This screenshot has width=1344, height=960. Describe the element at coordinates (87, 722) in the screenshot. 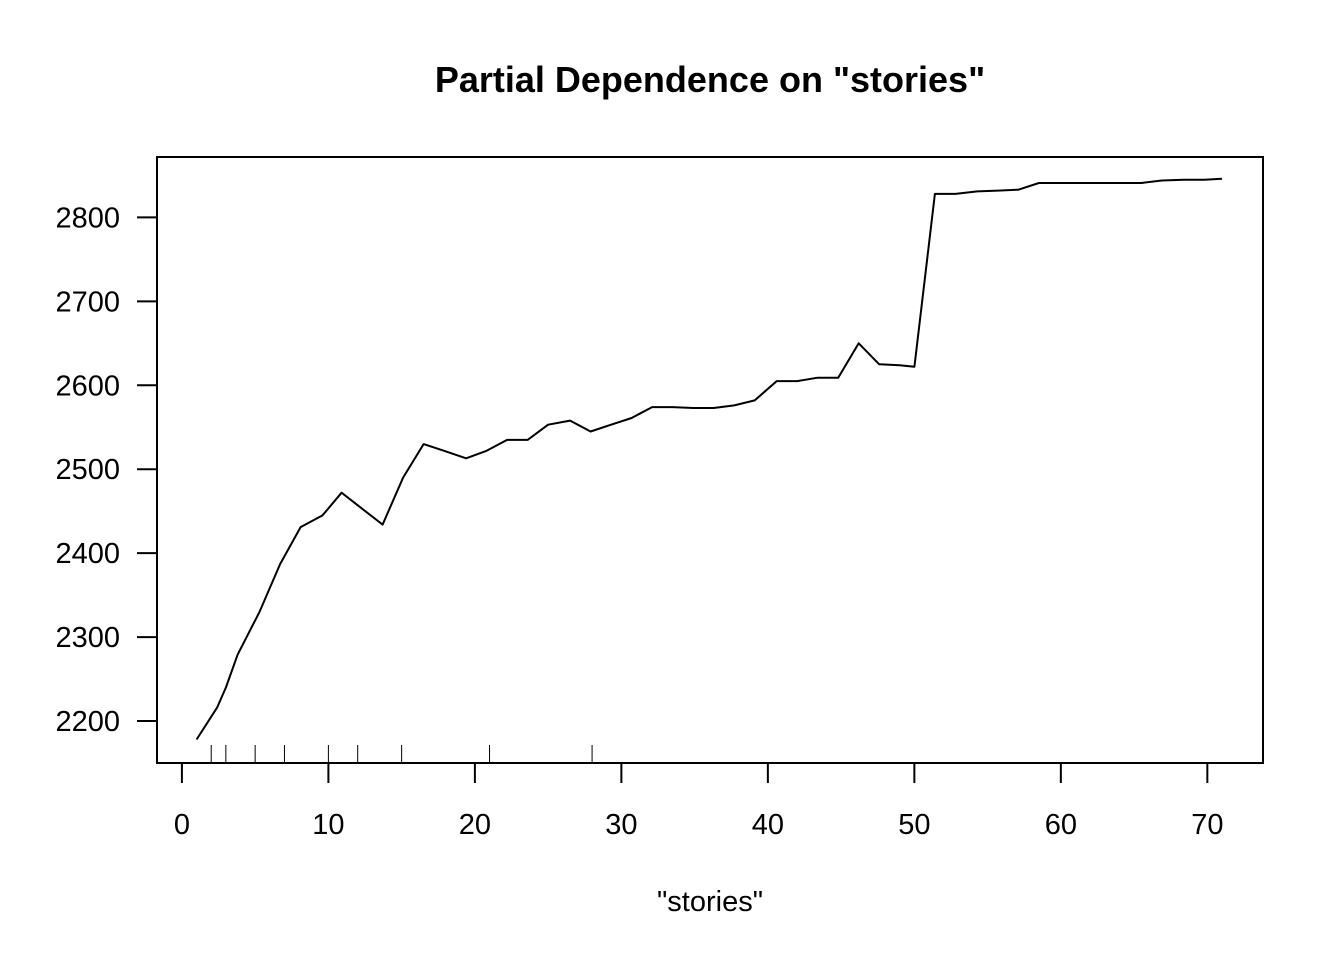

I see `y-tick-label: 2200` at that location.